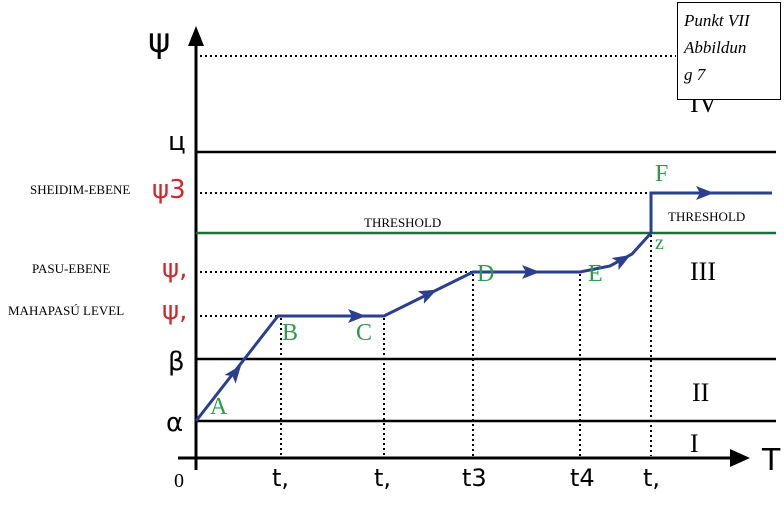  Describe the element at coordinates (364, 333) in the screenshot. I see `point-label-c: C` at that location.